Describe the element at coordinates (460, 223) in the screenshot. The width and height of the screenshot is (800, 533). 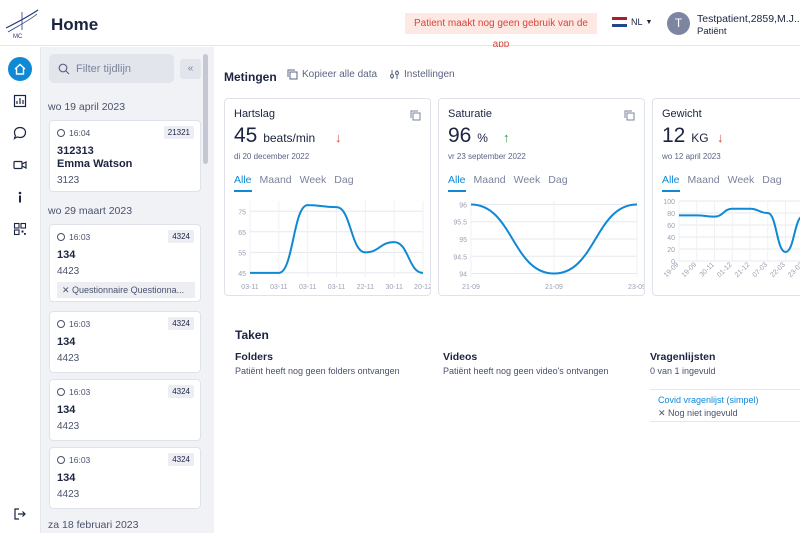
I see `y-tick-label: 95.5` at that location.